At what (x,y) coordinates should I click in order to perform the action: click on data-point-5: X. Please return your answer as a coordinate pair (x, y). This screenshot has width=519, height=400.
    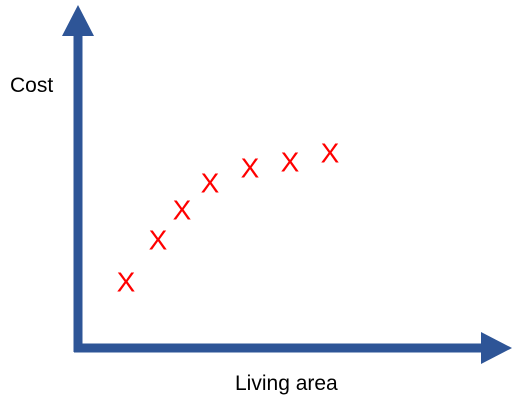
    Looking at the image, I should click on (250, 168).